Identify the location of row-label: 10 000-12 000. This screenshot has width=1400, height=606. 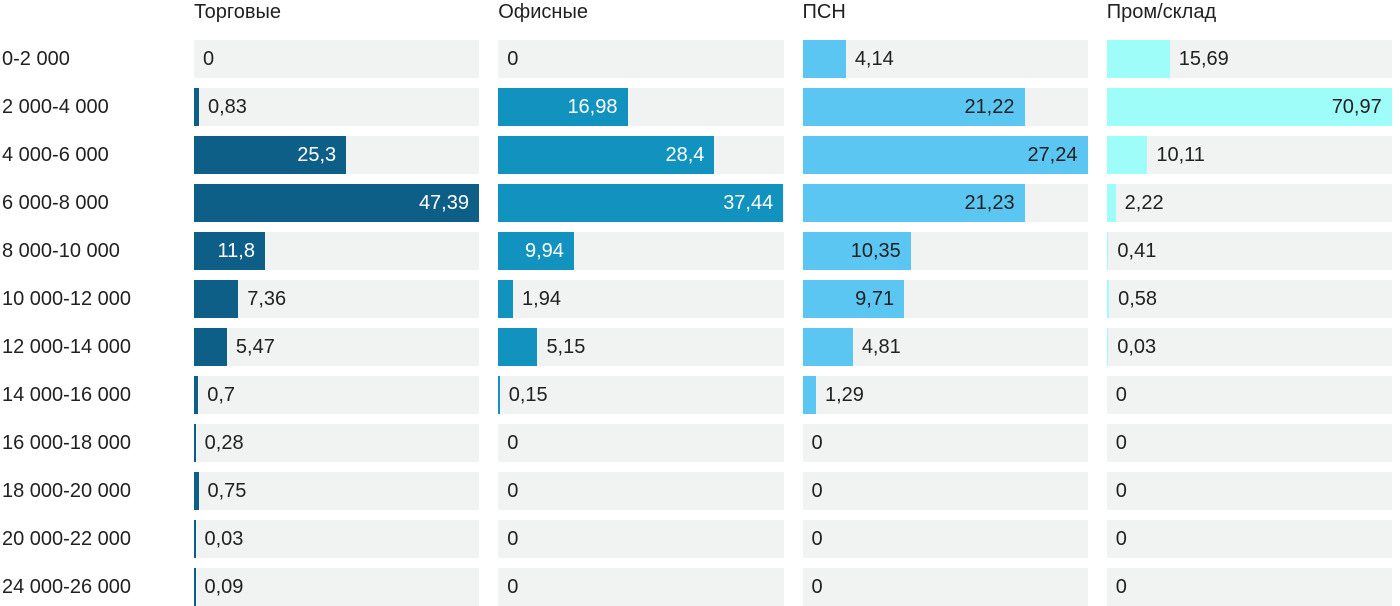
(67, 298).